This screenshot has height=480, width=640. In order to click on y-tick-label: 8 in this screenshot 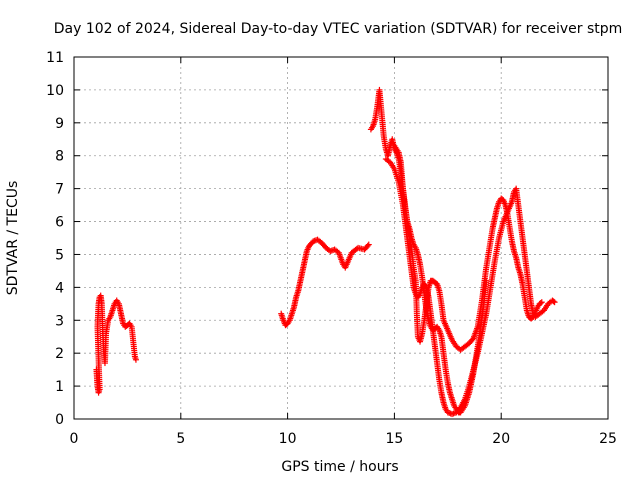, I will do `click(59, 157)`.